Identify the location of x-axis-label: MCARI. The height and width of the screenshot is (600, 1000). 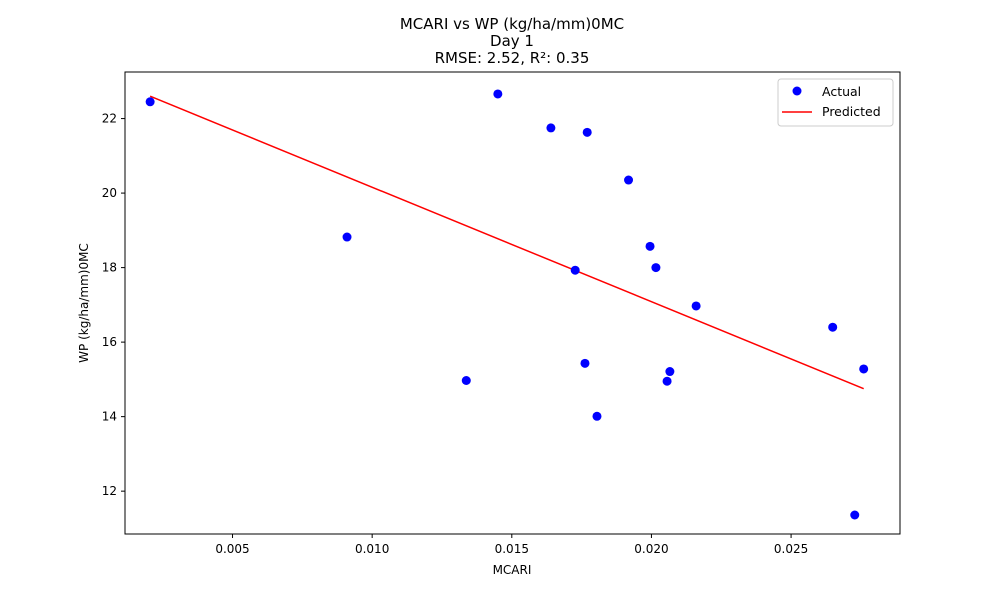
(512, 570).